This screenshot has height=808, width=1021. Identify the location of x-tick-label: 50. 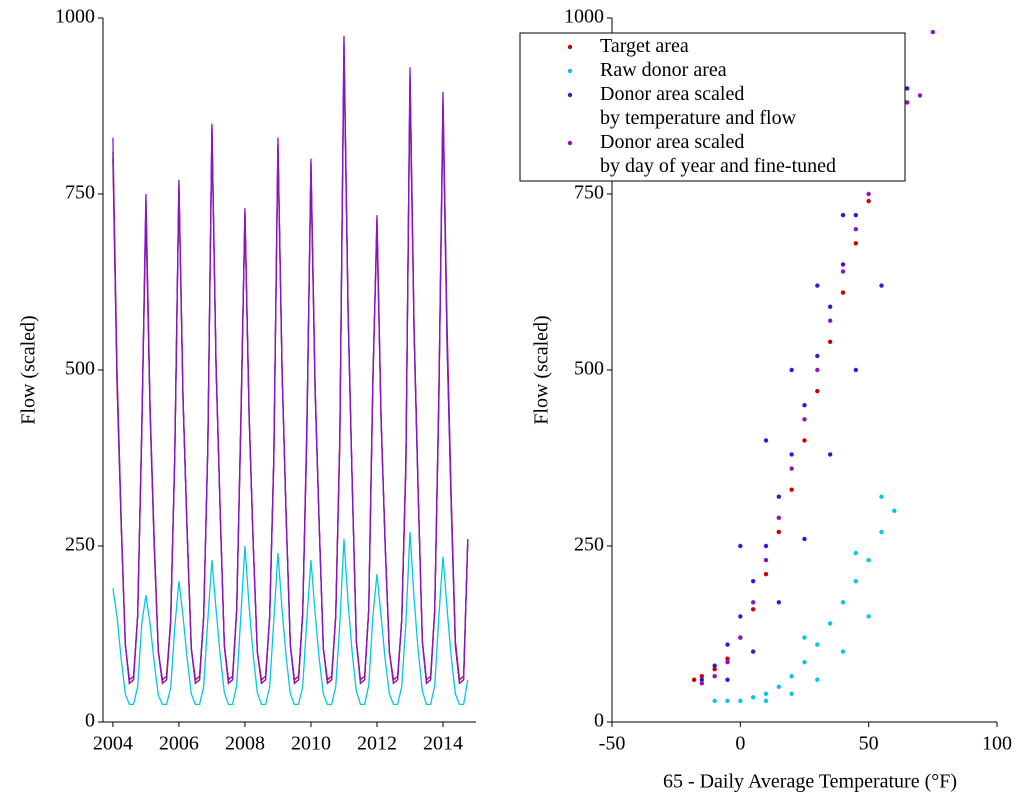
(869, 744).